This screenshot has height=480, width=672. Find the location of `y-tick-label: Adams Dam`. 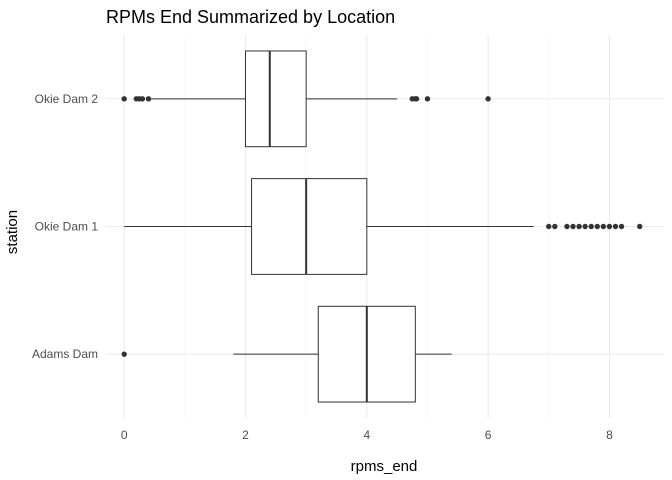

y-tick-label: Adams Dam is located at coordinates (65, 354).